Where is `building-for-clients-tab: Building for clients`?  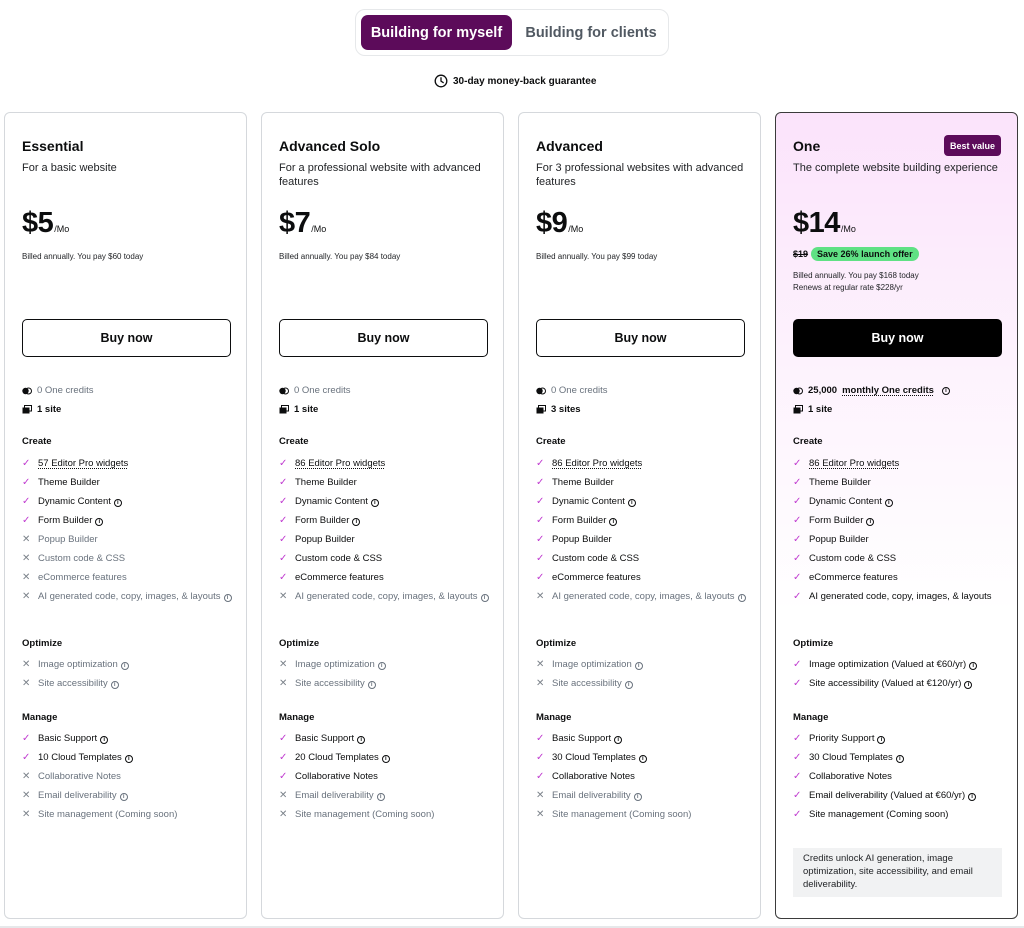
building-for-clients-tab: Building for clients is located at coordinates (591, 32).